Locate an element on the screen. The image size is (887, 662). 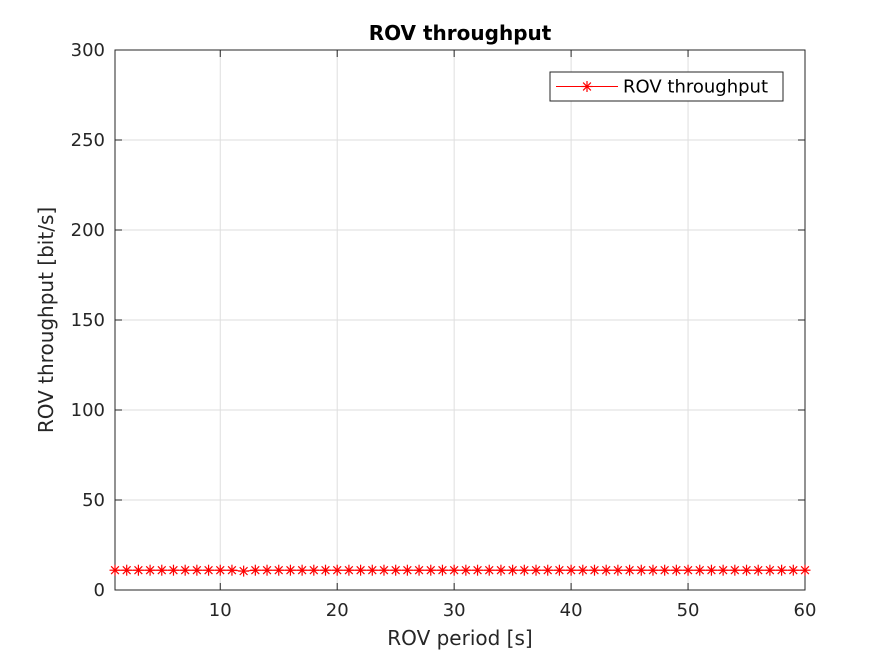
chart-title: ROV throughput is located at coordinates (460, 33).